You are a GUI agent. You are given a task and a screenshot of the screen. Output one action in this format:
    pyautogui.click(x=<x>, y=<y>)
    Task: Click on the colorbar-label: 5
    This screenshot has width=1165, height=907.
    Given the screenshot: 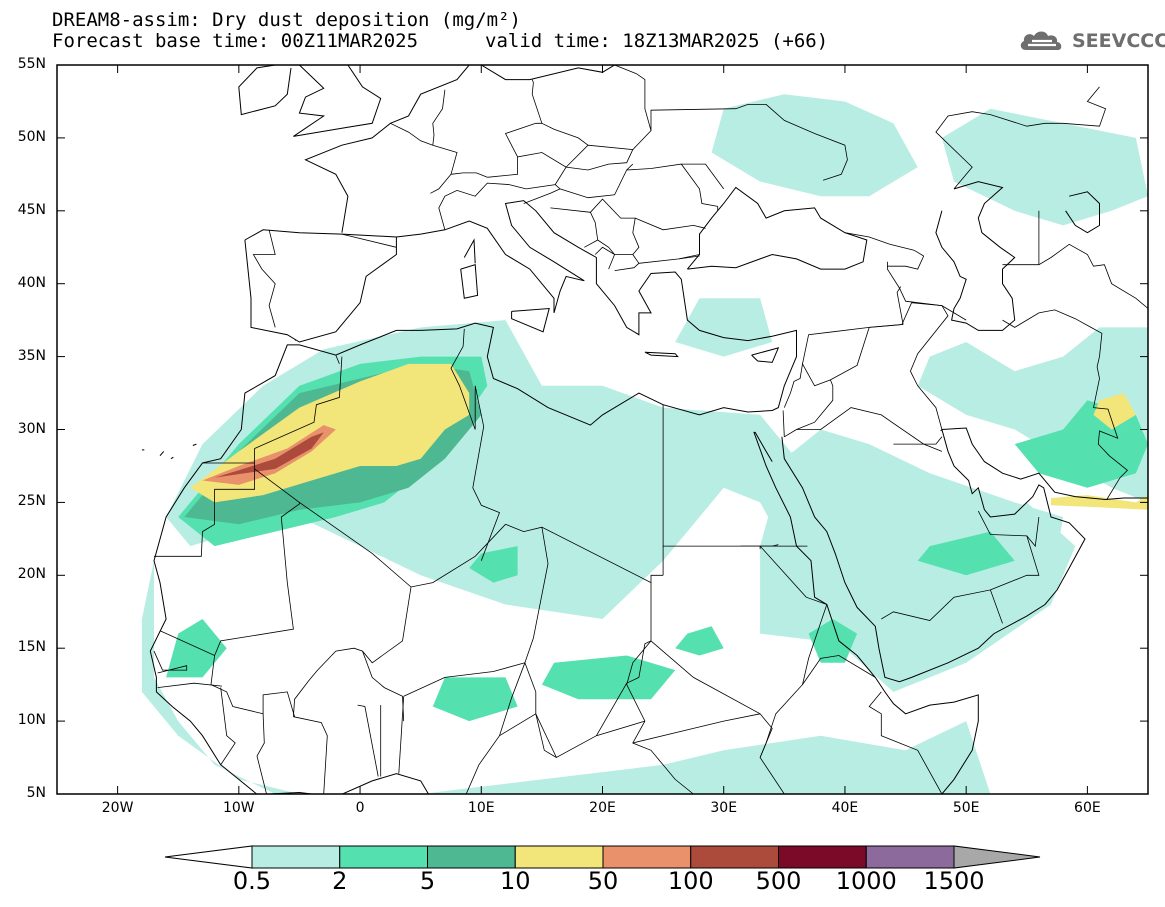 What is the action you would take?
    pyautogui.click(x=427, y=881)
    